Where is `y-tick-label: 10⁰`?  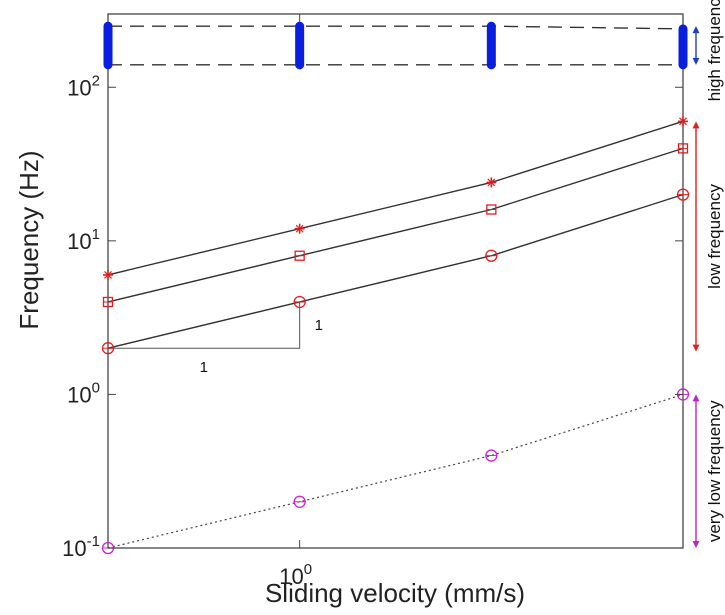 y-tick-label: 10⁰ is located at coordinates (83, 393).